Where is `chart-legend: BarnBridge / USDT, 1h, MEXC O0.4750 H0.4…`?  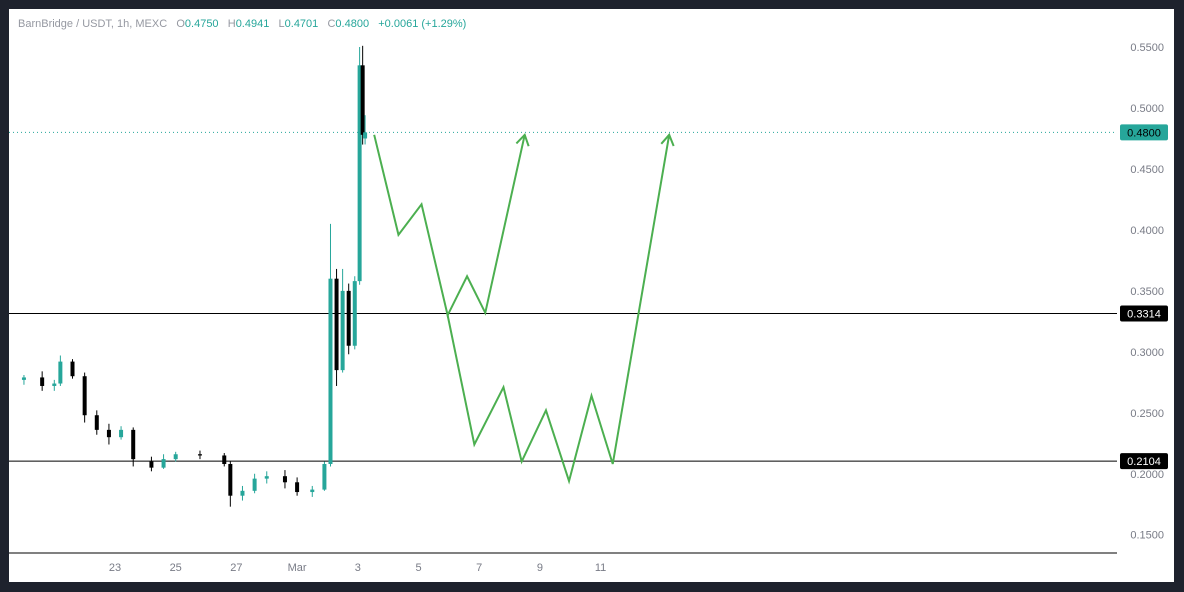
chart-legend: BarnBridge / USDT, 1h, MEXC O0.4750 H0.4… is located at coordinates (242, 24).